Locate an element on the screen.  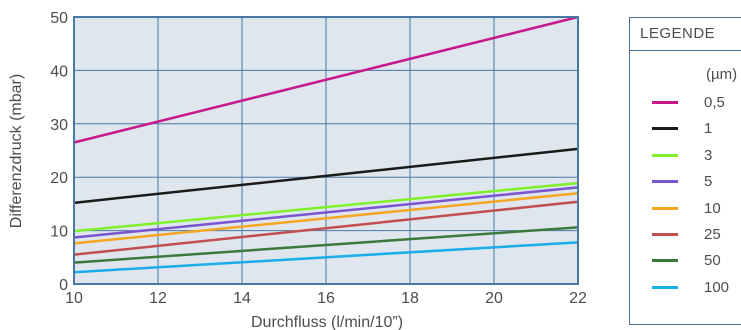
y-tick-label-4: 40 is located at coordinates (59, 71).